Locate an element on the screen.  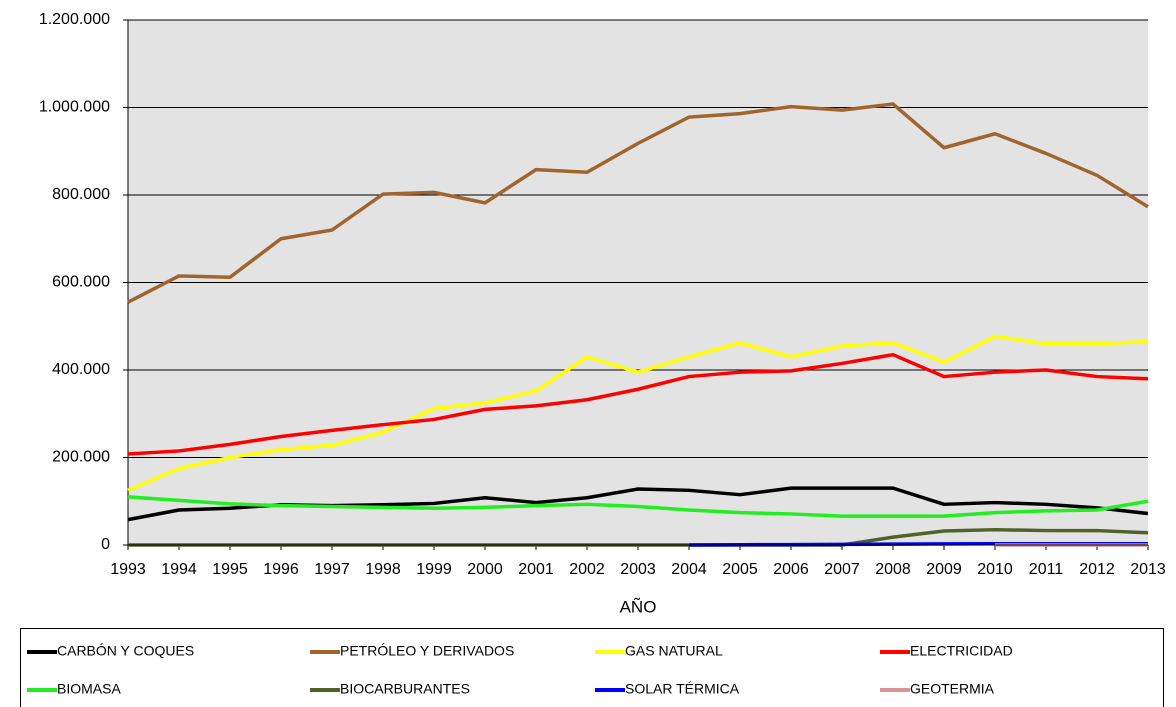
legend-label: ELECTRICIDAD is located at coordinates (961, 651).